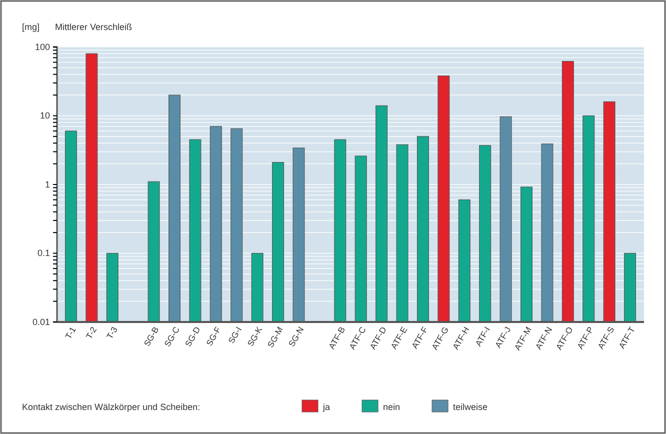  Describe the element at coordinates (47, 184) in the screenshot. I see `y-tick-label: 1` at that location.